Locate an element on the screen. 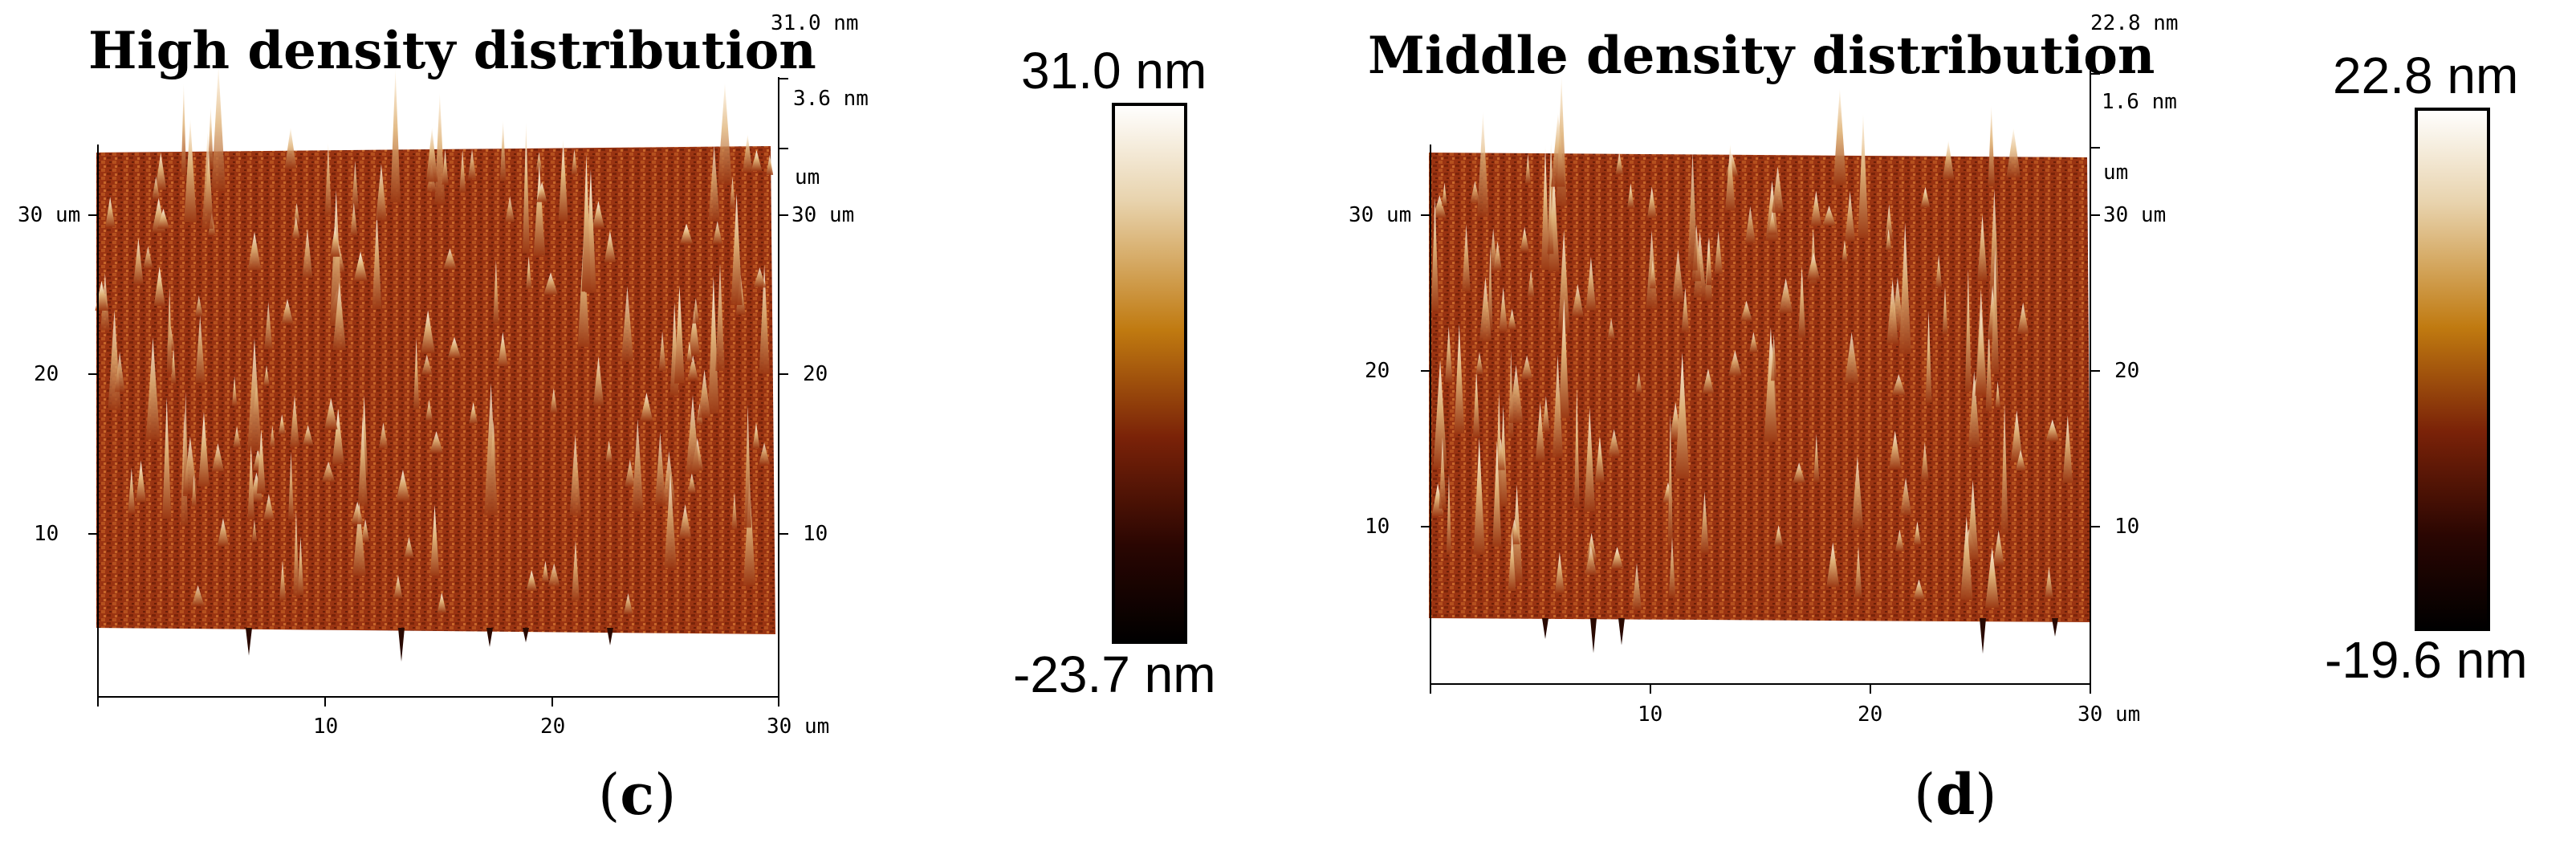  panel-d-yright-10: 10 is located at coordinates (2127, 527).